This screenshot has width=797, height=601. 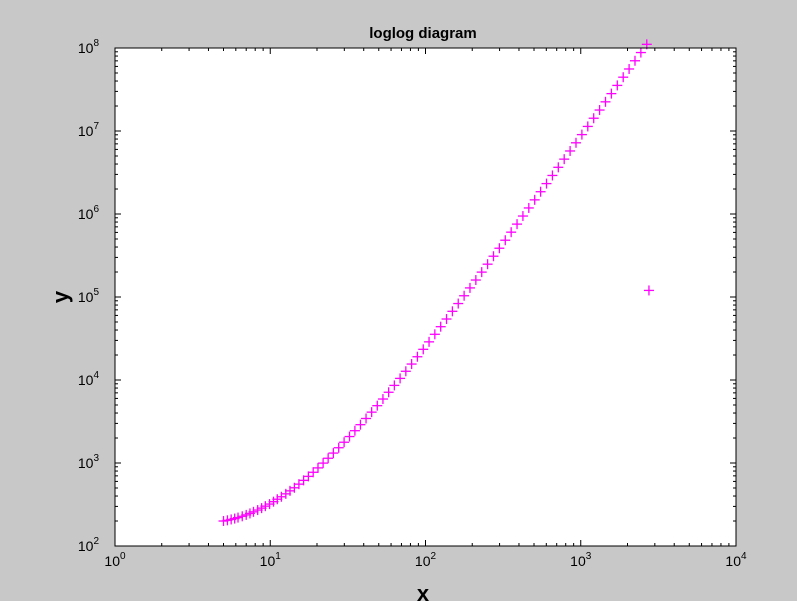 I want to click on y-tick-label: 10⁷, so click(x=89, y=130).